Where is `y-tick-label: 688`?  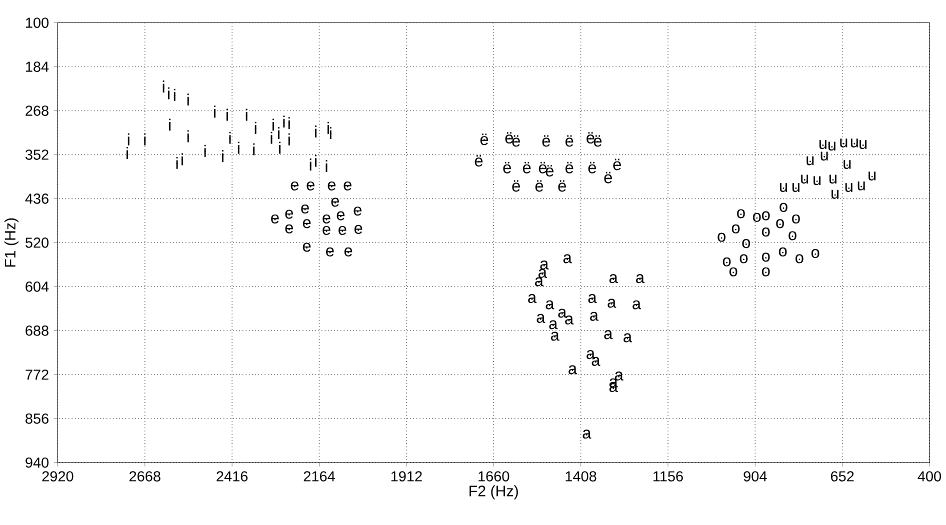 y-tick-label: 688 is located at coordinates (37, 331).